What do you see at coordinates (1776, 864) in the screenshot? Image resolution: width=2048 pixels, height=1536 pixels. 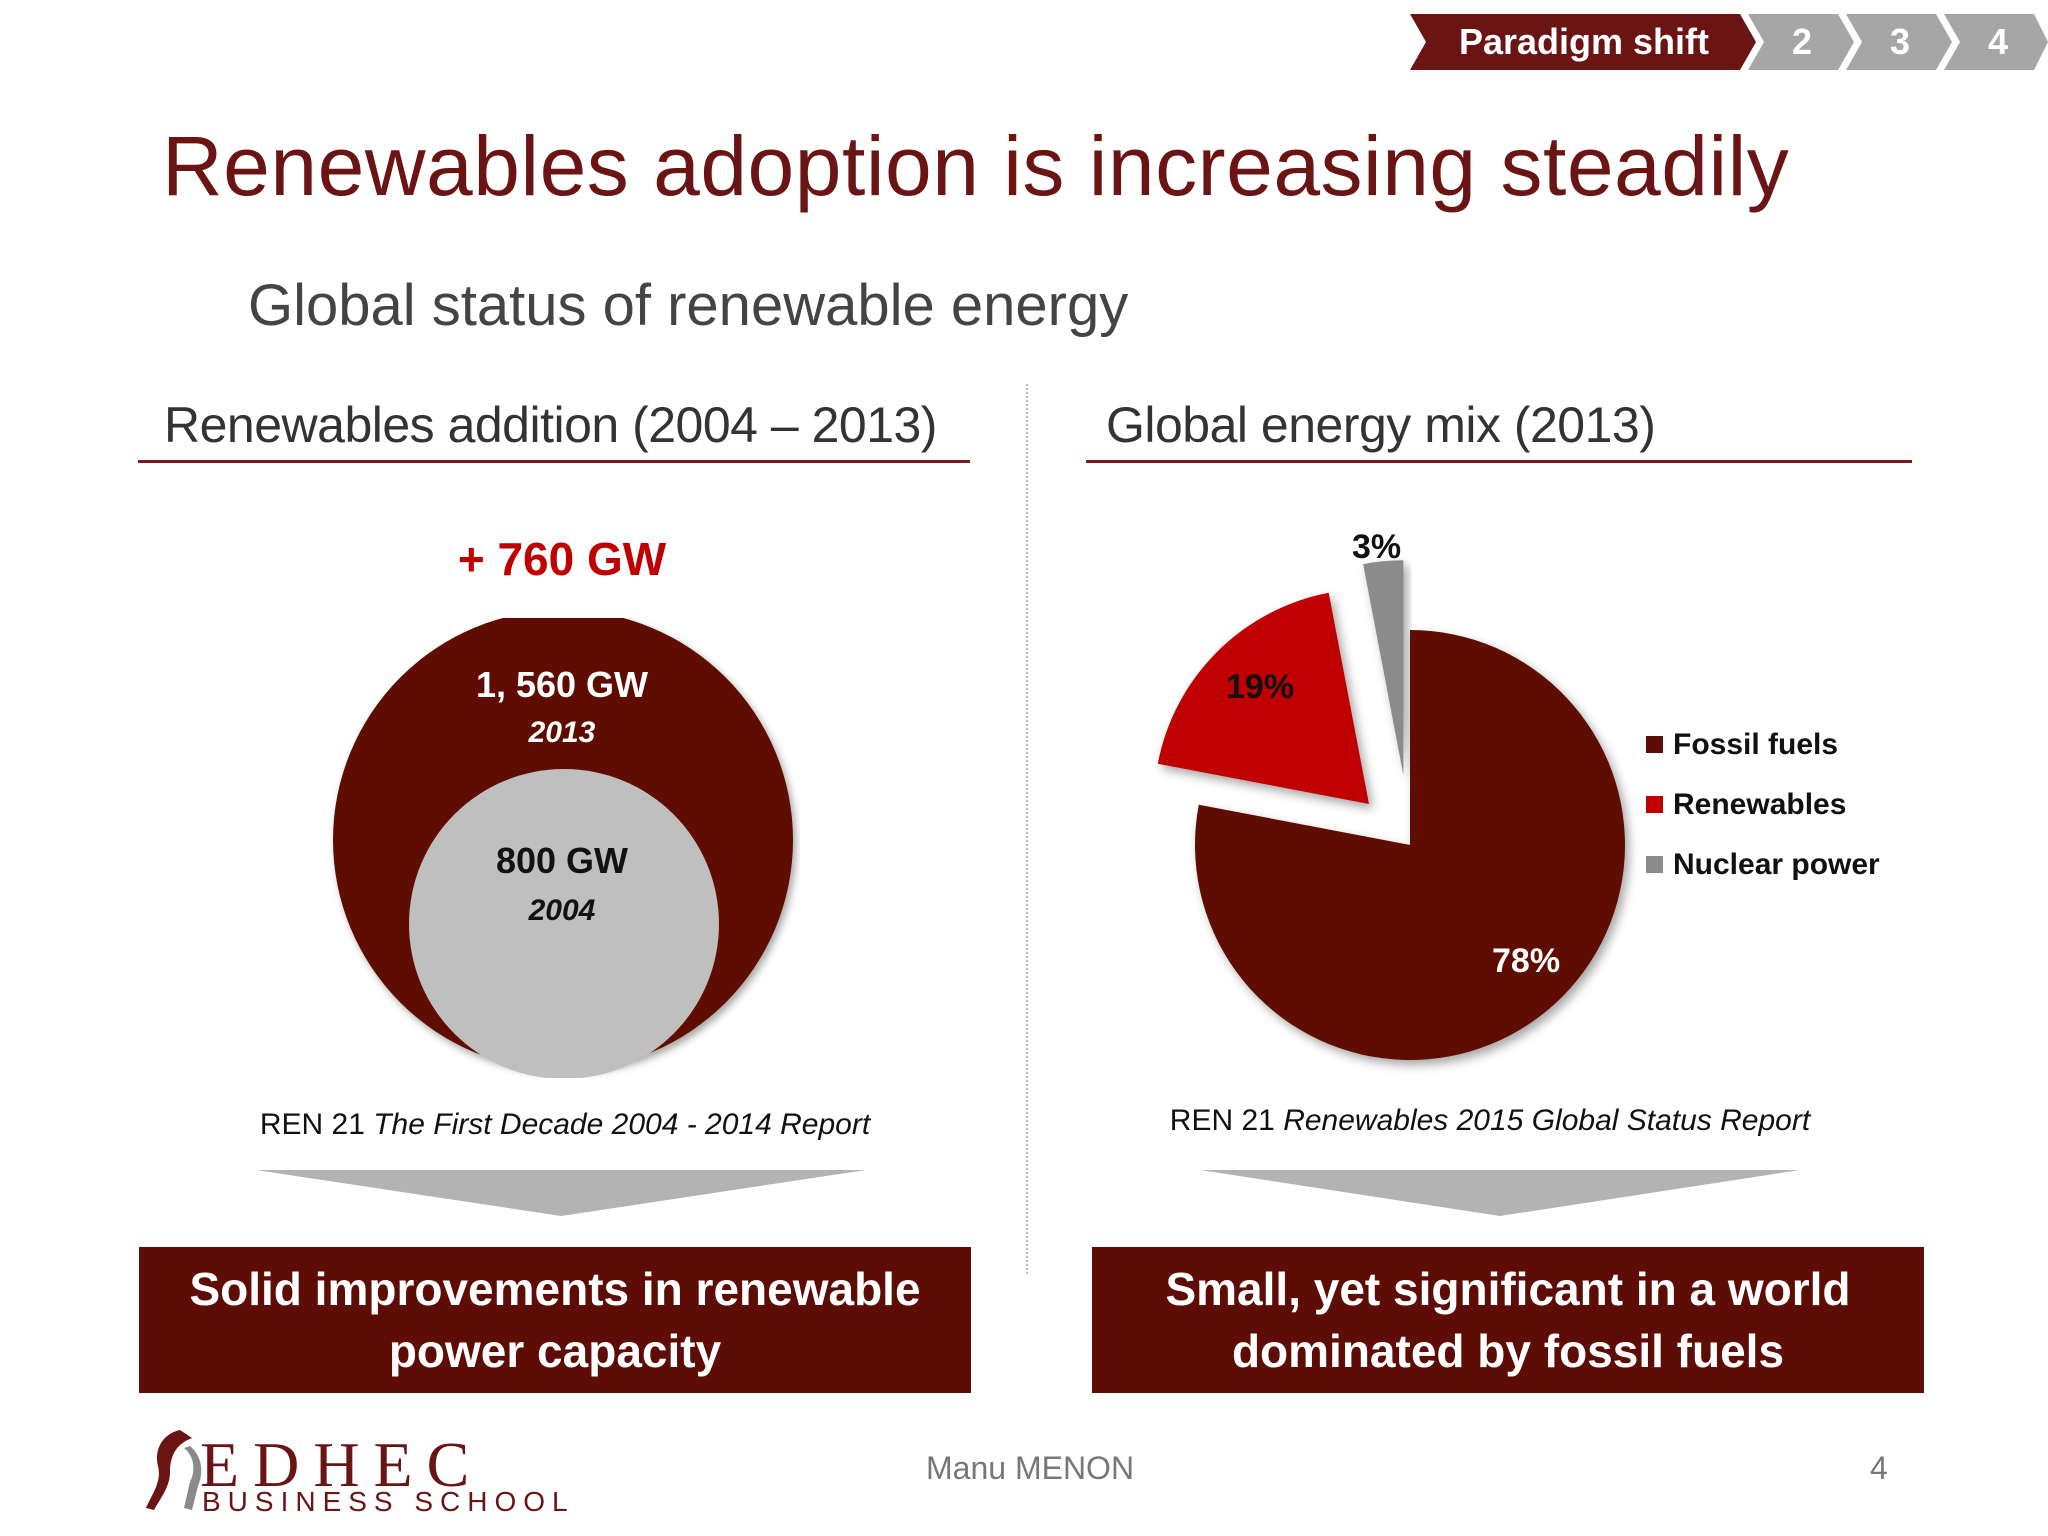 I see `legend-label-nuclear: Nuclear power` at bounding box center [1776, 864].